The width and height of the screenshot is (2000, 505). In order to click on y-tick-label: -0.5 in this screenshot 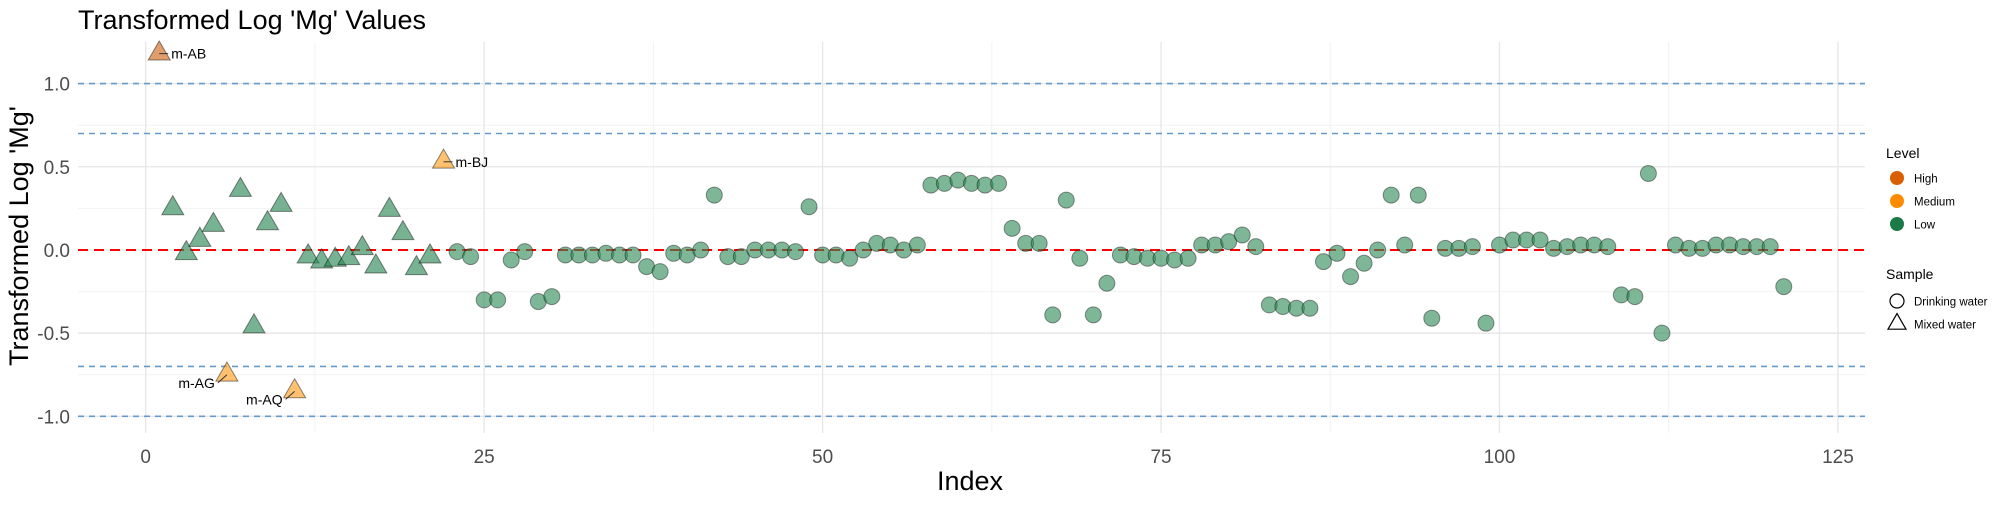, I will do `click(53, 334)`.